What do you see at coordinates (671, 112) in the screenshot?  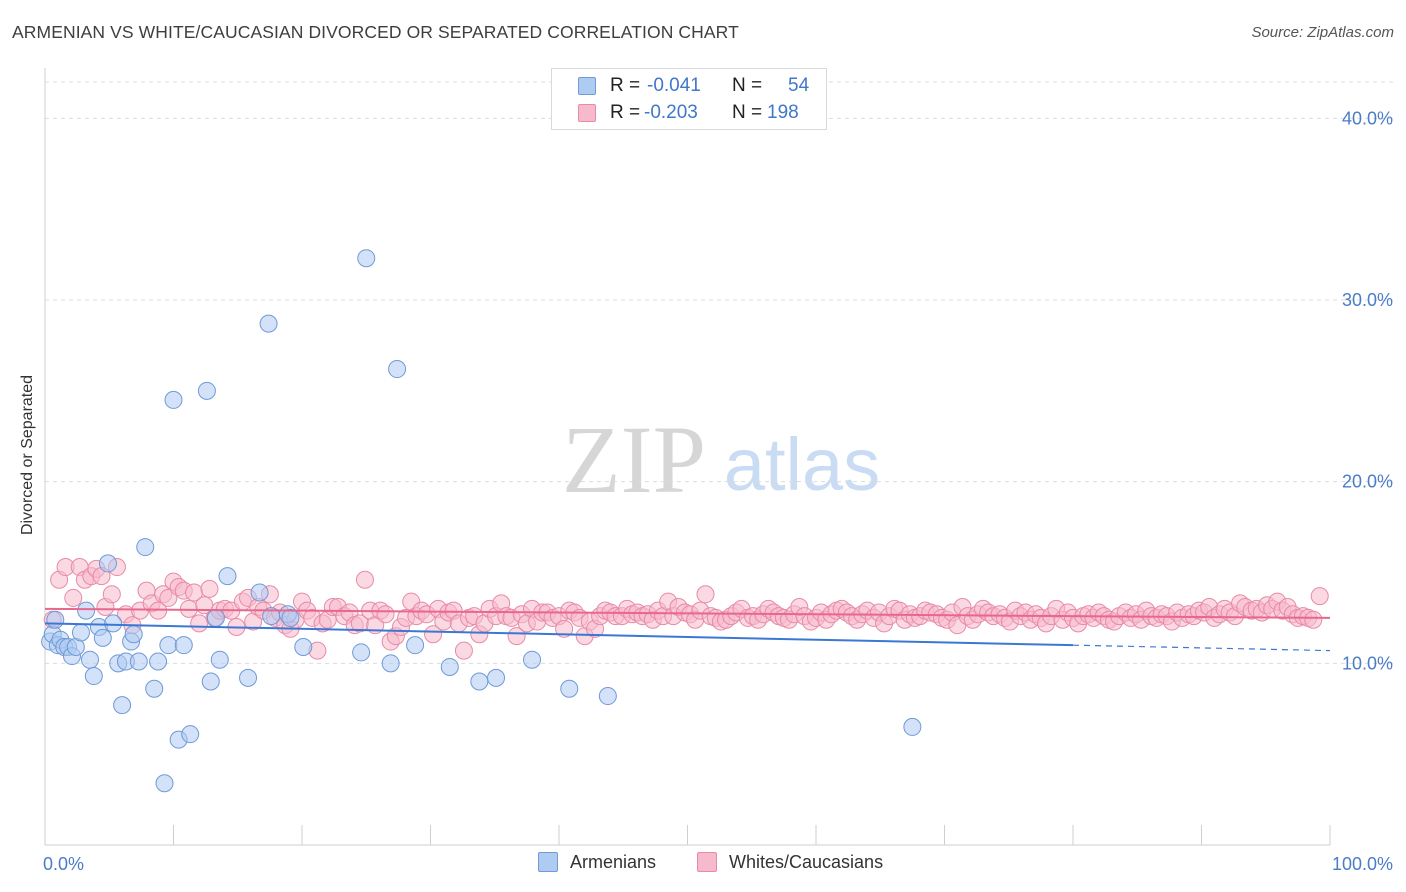 I see `whites-r-value: -0.203` at bounding box center [671, 112].